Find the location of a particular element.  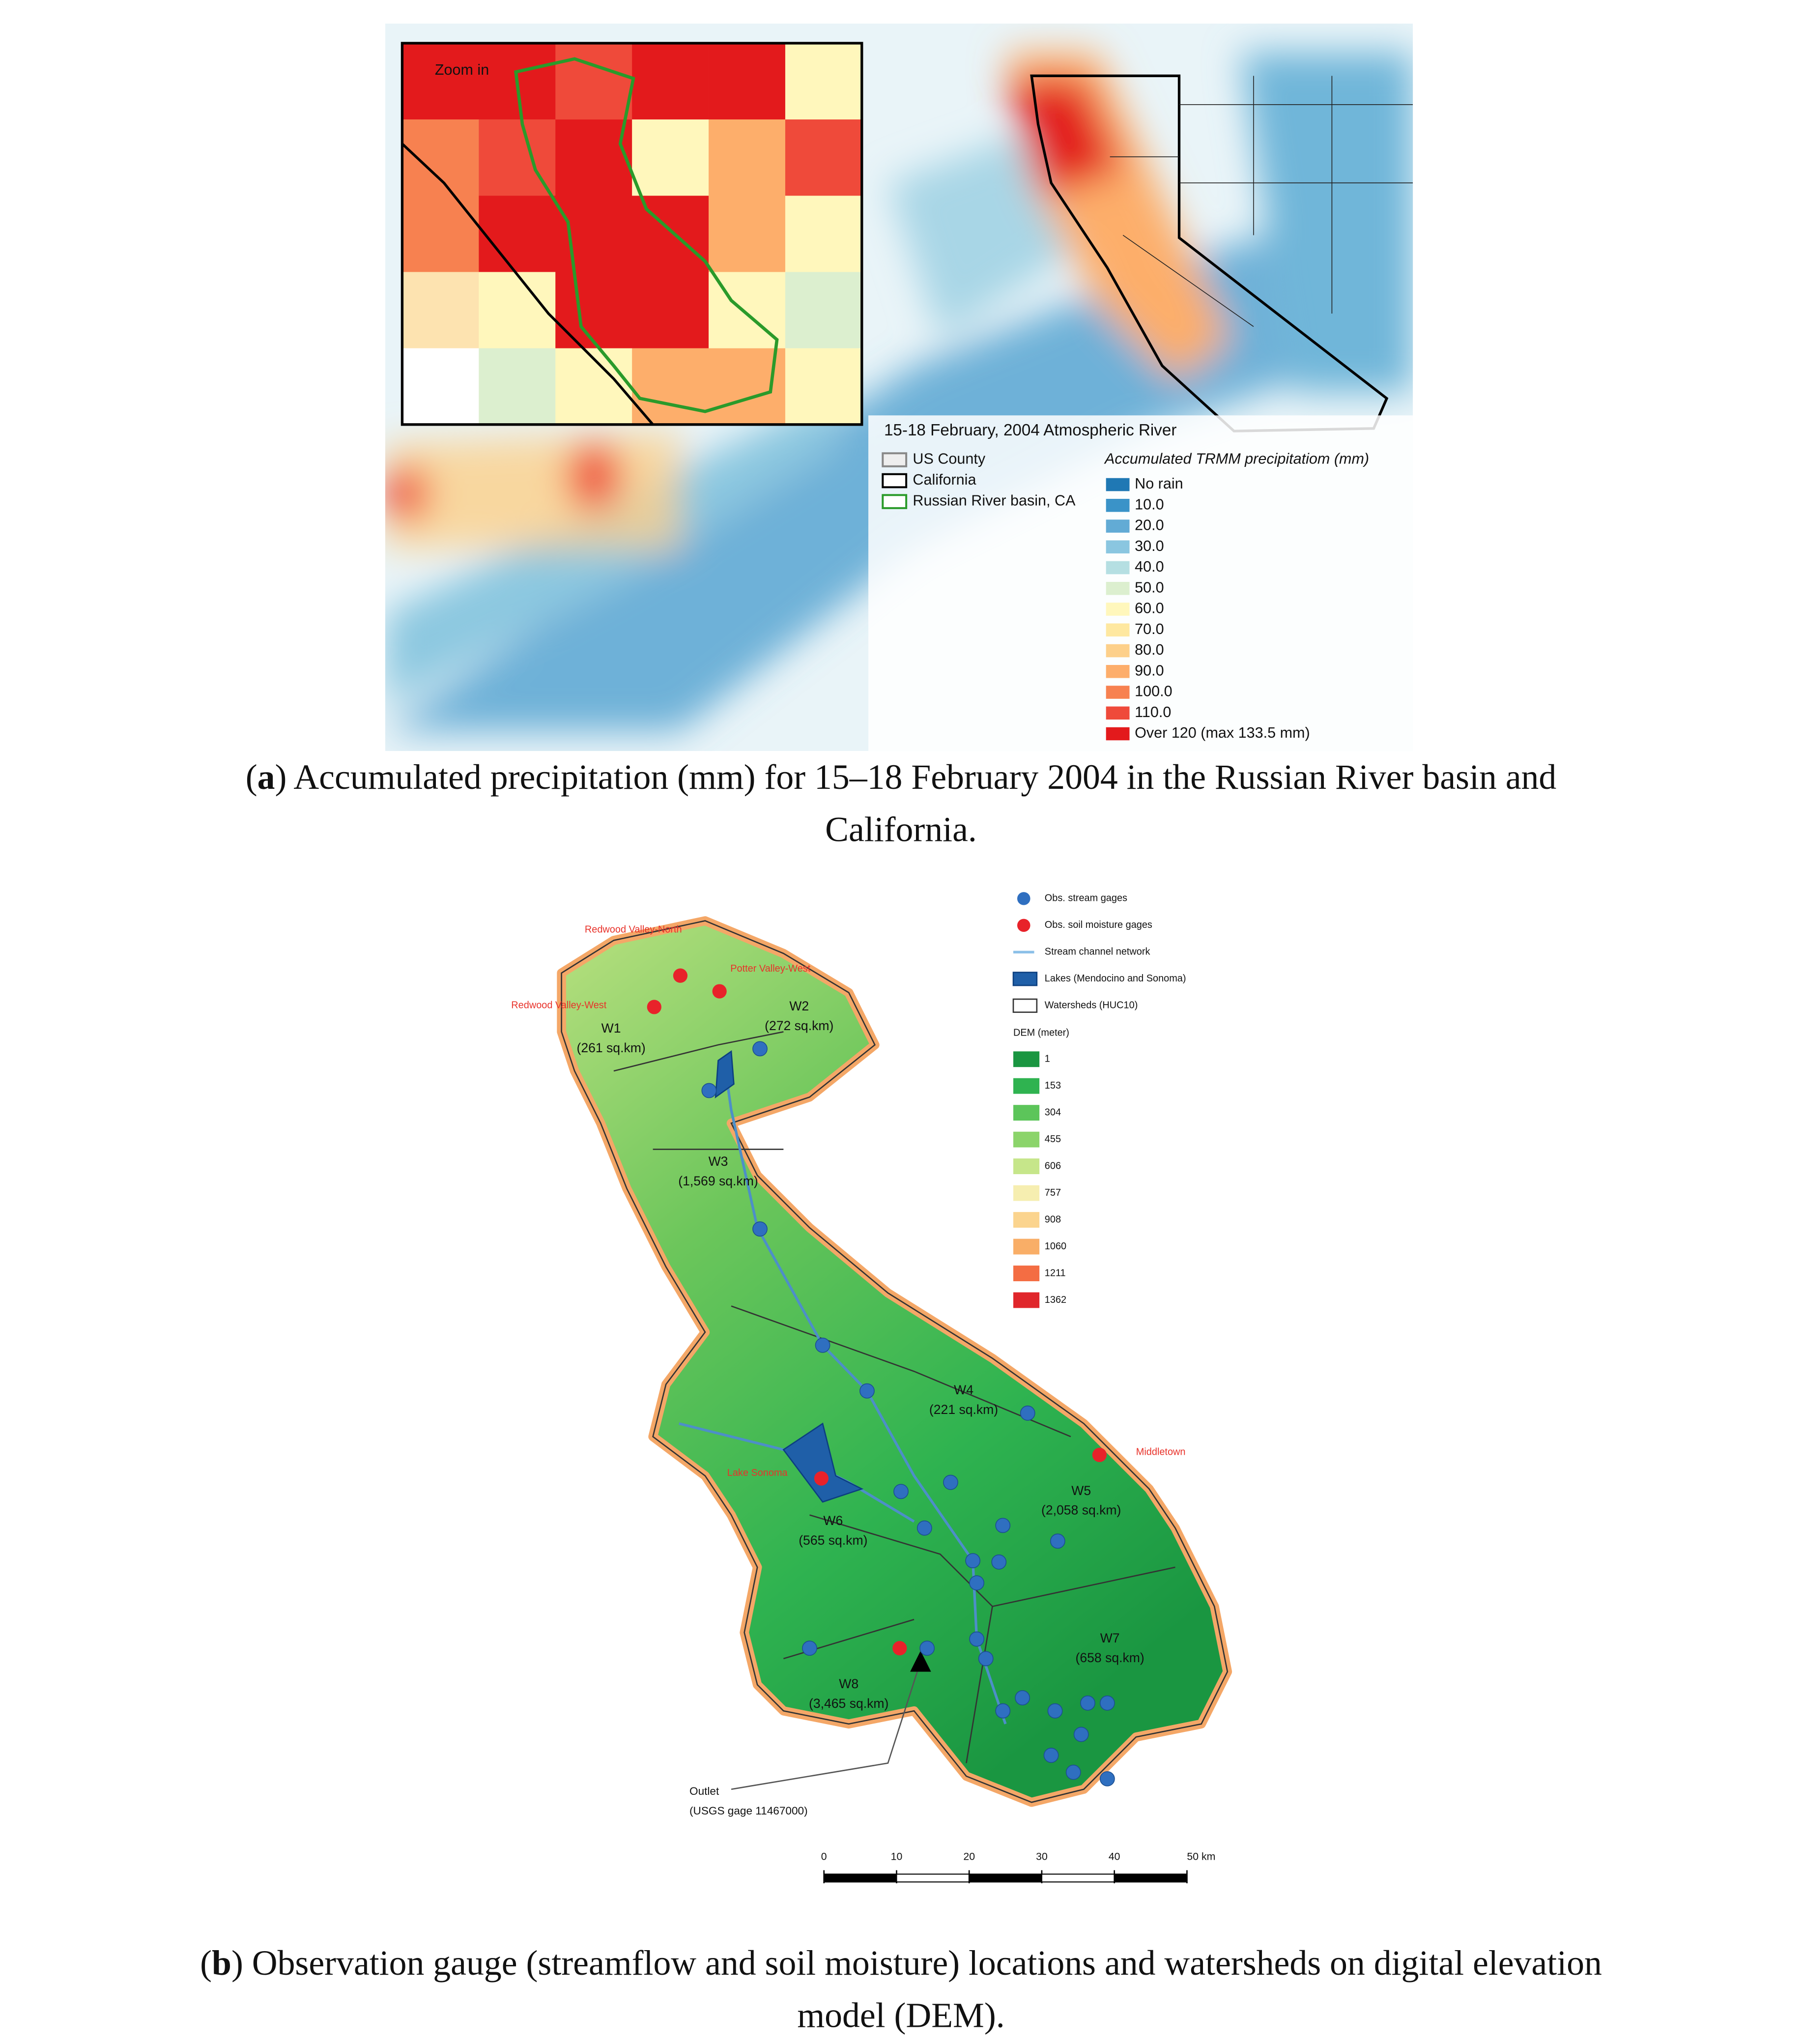

legend-label: 70.0 is located at coordinates (1149, 629).